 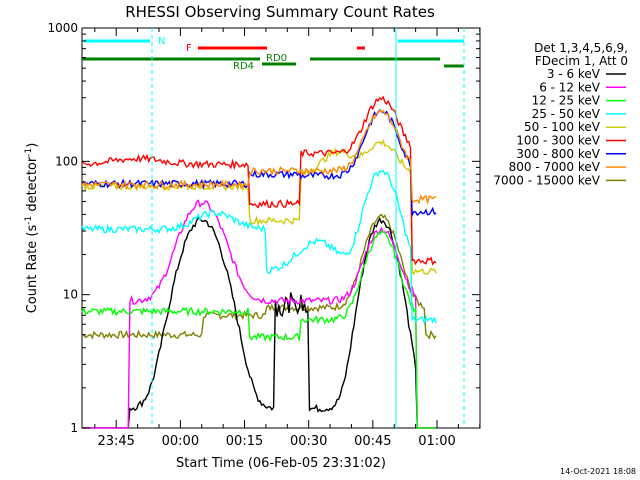 What do you see at coordinates (244, 441) in the screenshot?
I see `x-tick-label: 00:15` at bounding box center [244, 441].